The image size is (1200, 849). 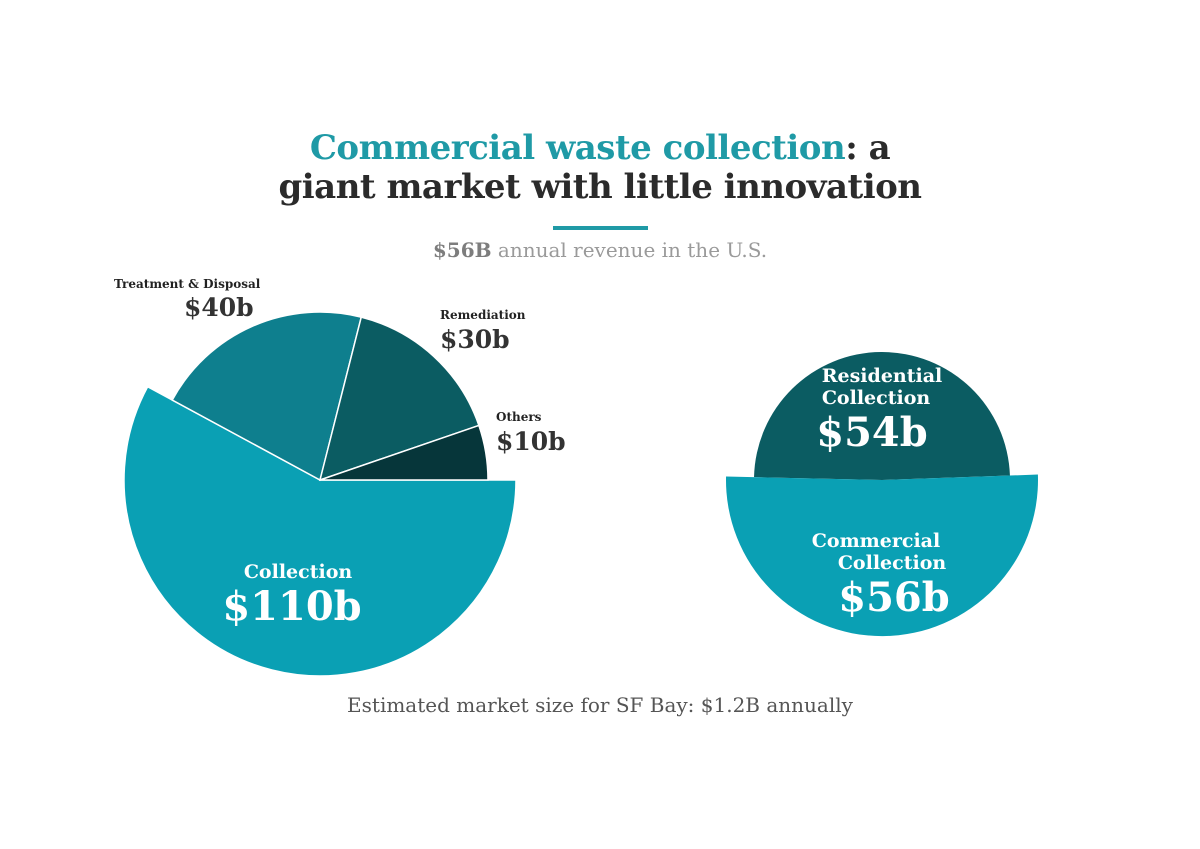 What do you see at coordinates (871, 432) in the screenshot?
I see `slice-value-residential: $54b` at bounding box center [871, 432].